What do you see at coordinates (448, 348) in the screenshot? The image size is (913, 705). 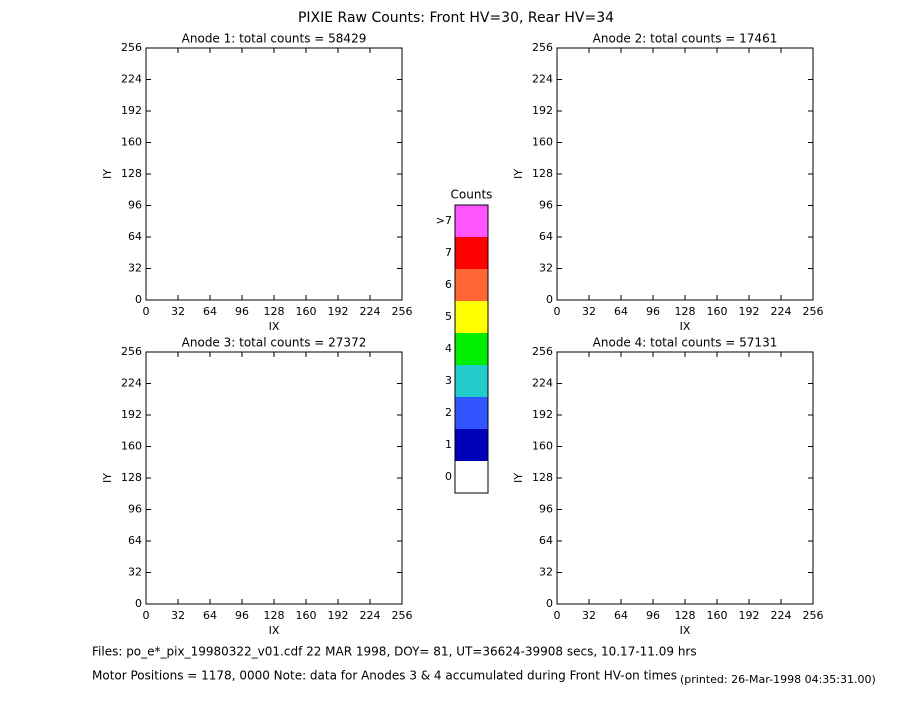 I see `colorbar-label: 4` at bounding box center [448, 348].